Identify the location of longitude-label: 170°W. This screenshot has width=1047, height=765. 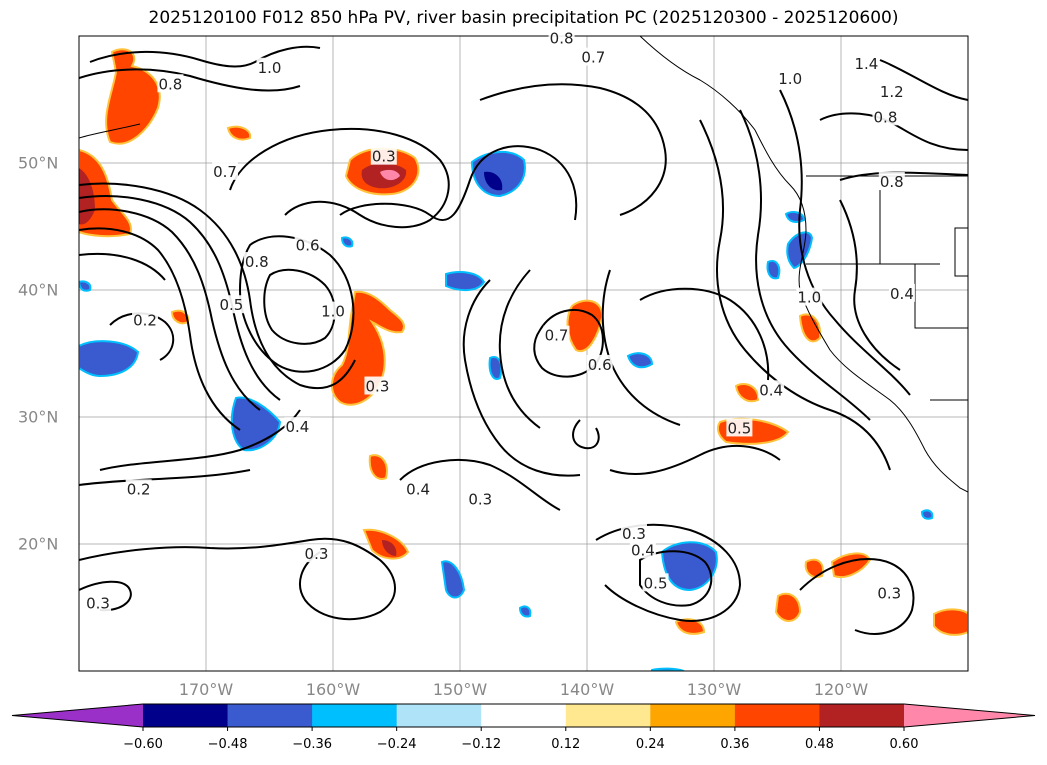
(206, 689).